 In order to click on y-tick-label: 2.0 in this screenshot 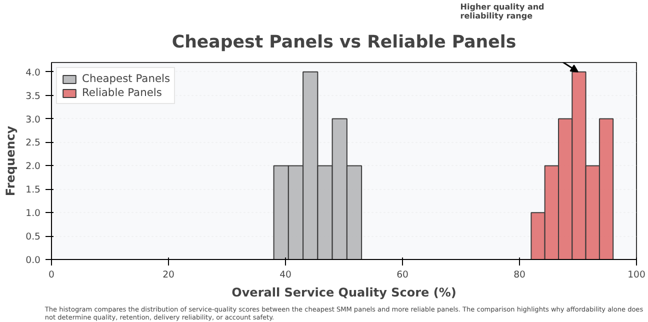, I will do `click(33, 166)`.